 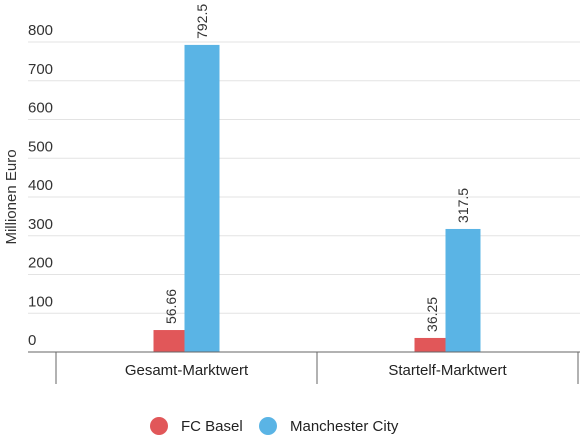 I want to click on legend: FC Basel Manchester City, so click(x=274, y=426).